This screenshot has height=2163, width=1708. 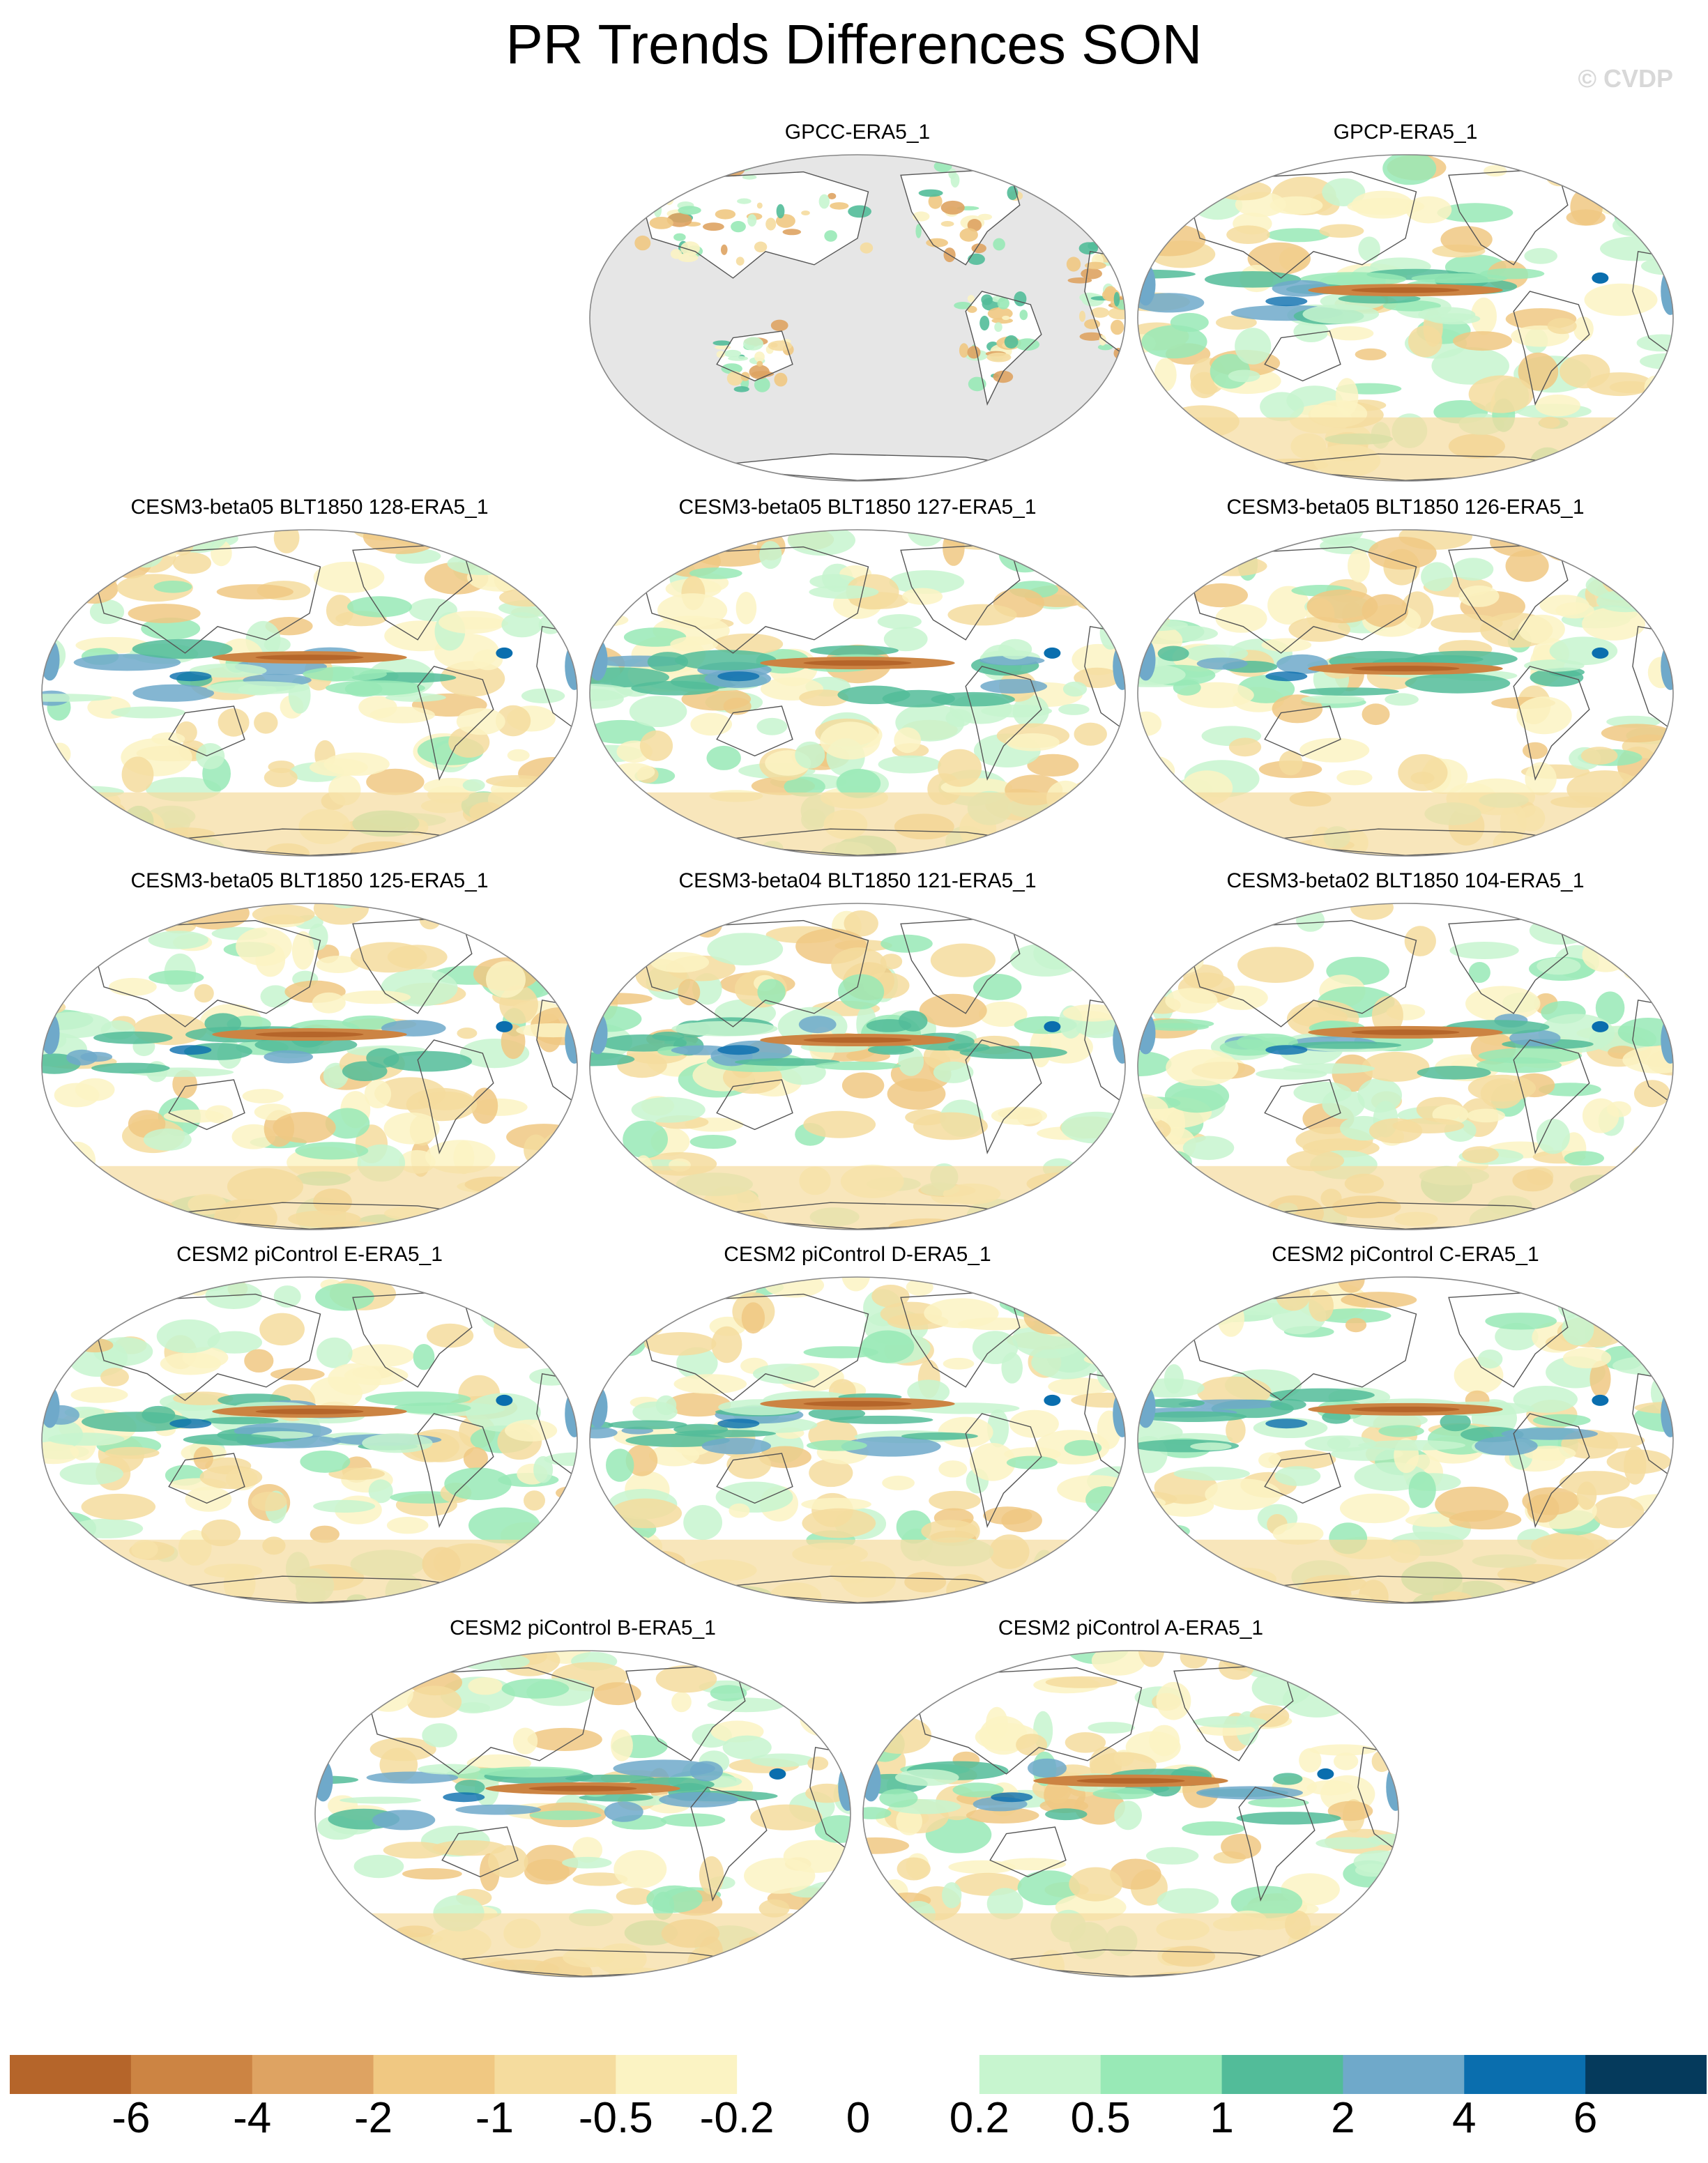 What do you see at coordinates (1222, 2118) in the screenshot?
I see `colorbar-tick-label: 1` at bounding box center [1222, 2118].